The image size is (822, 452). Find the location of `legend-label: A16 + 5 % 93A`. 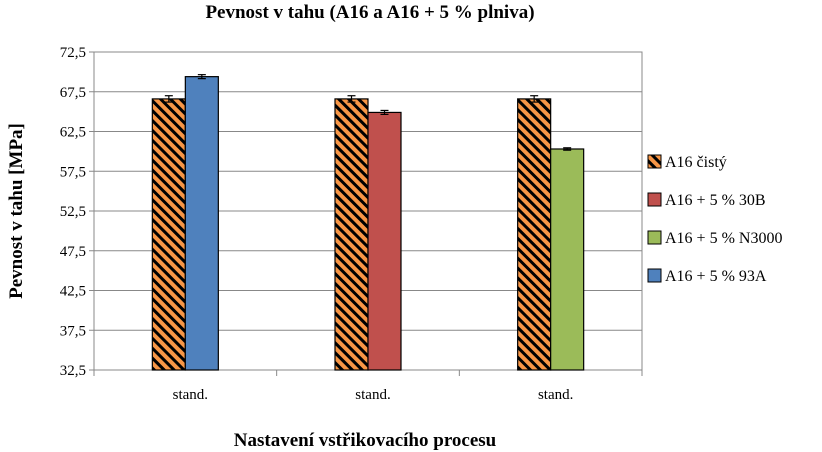

legend-label: A16 + 5 % 93A is located at coordinates (716, 276).